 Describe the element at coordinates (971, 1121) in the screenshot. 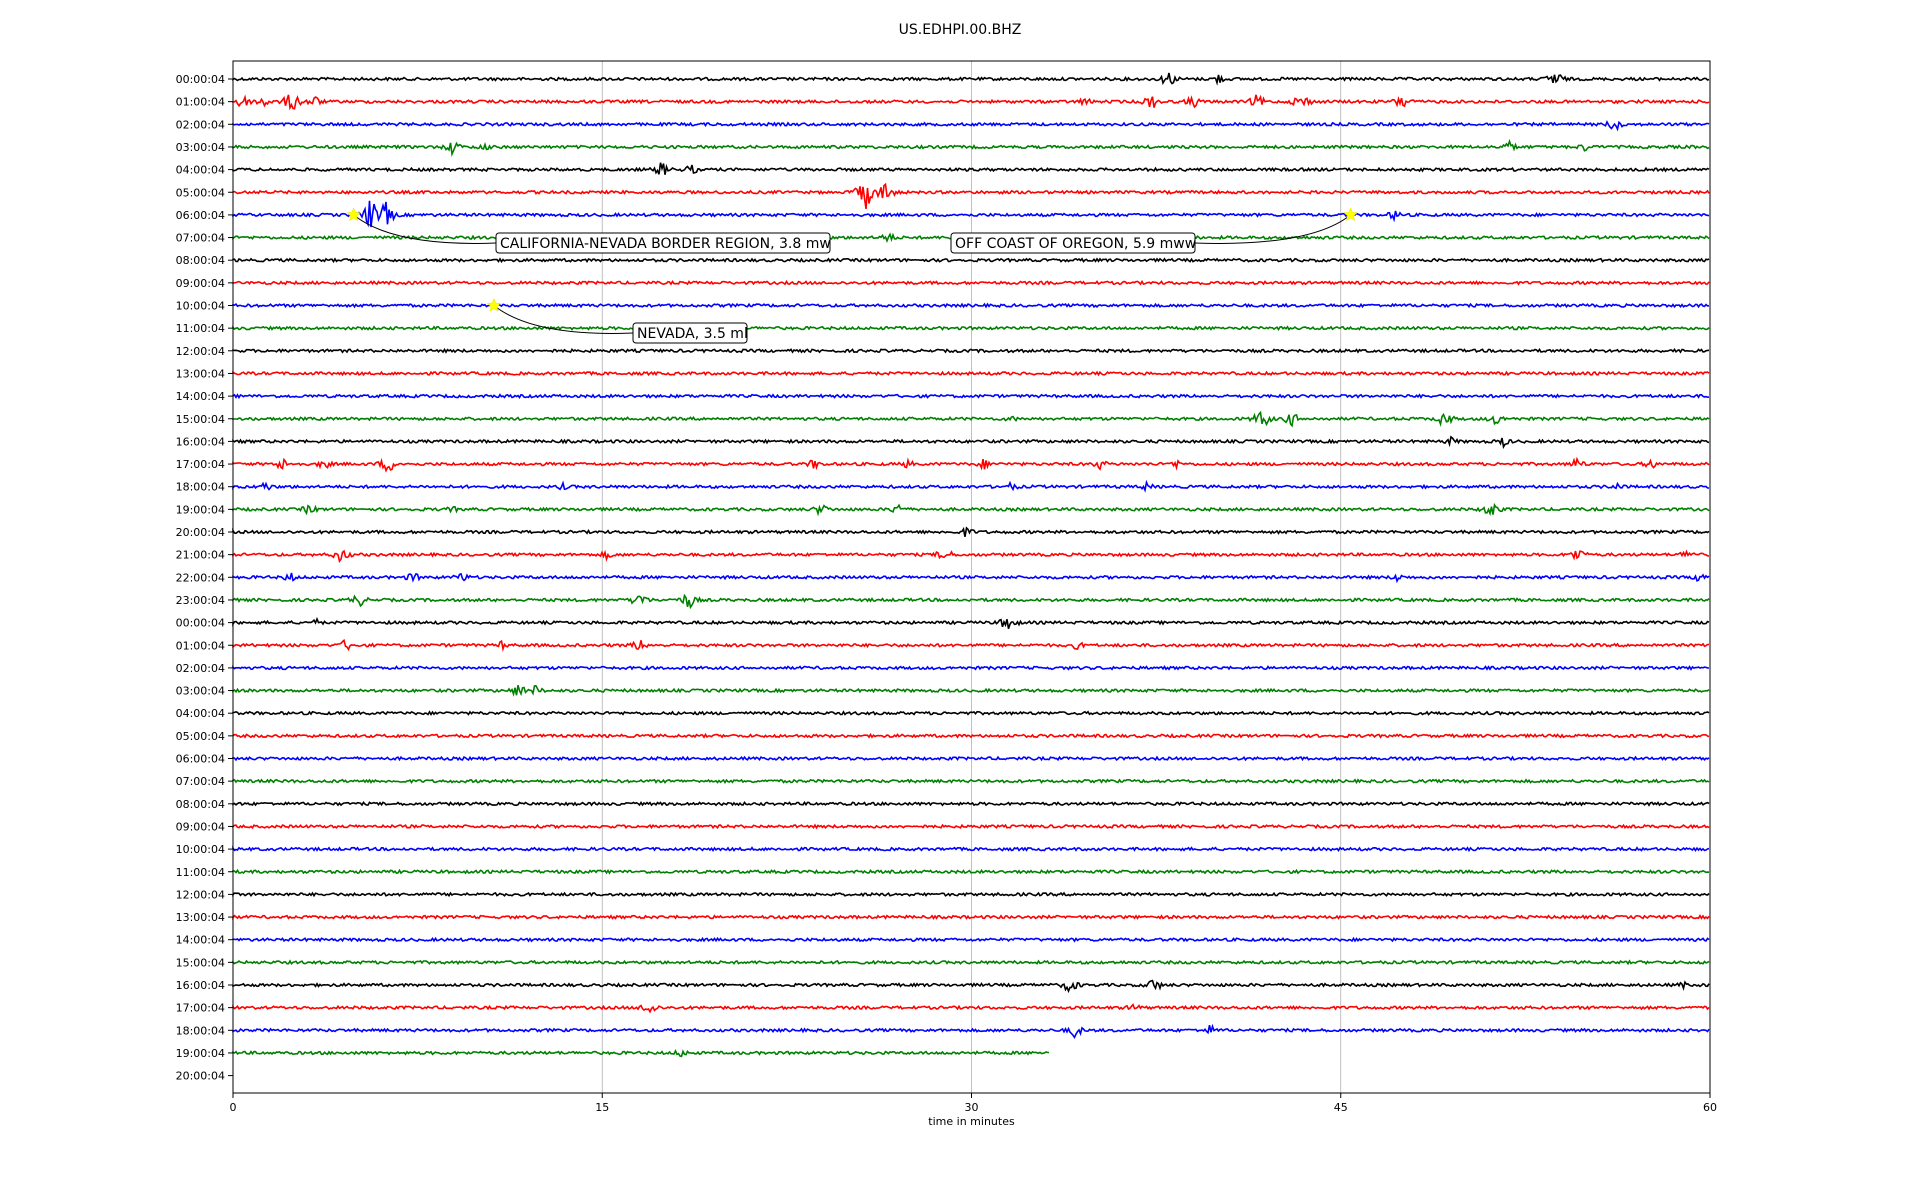

I see `x-axis-label: time in minutes` at that location.